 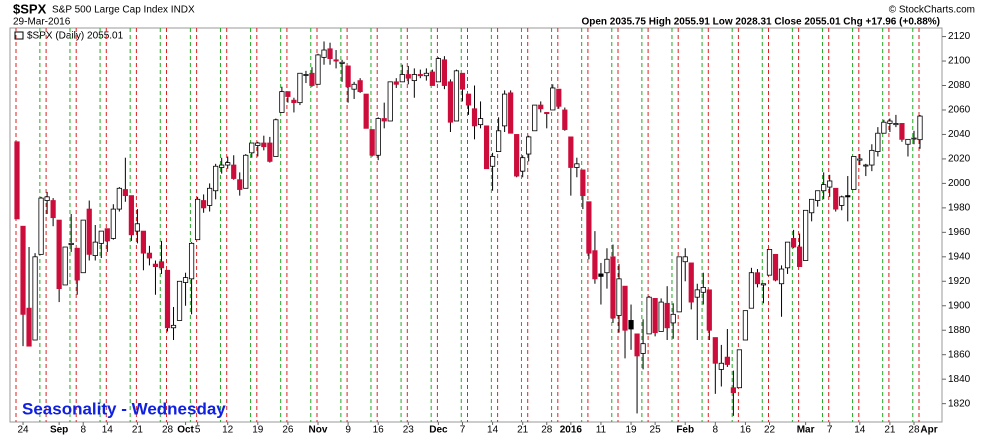 What do you see at coordinates (571, 430) in the screenshot?
I see `x-tick-label: 2016` at bounding box center [571, 430].